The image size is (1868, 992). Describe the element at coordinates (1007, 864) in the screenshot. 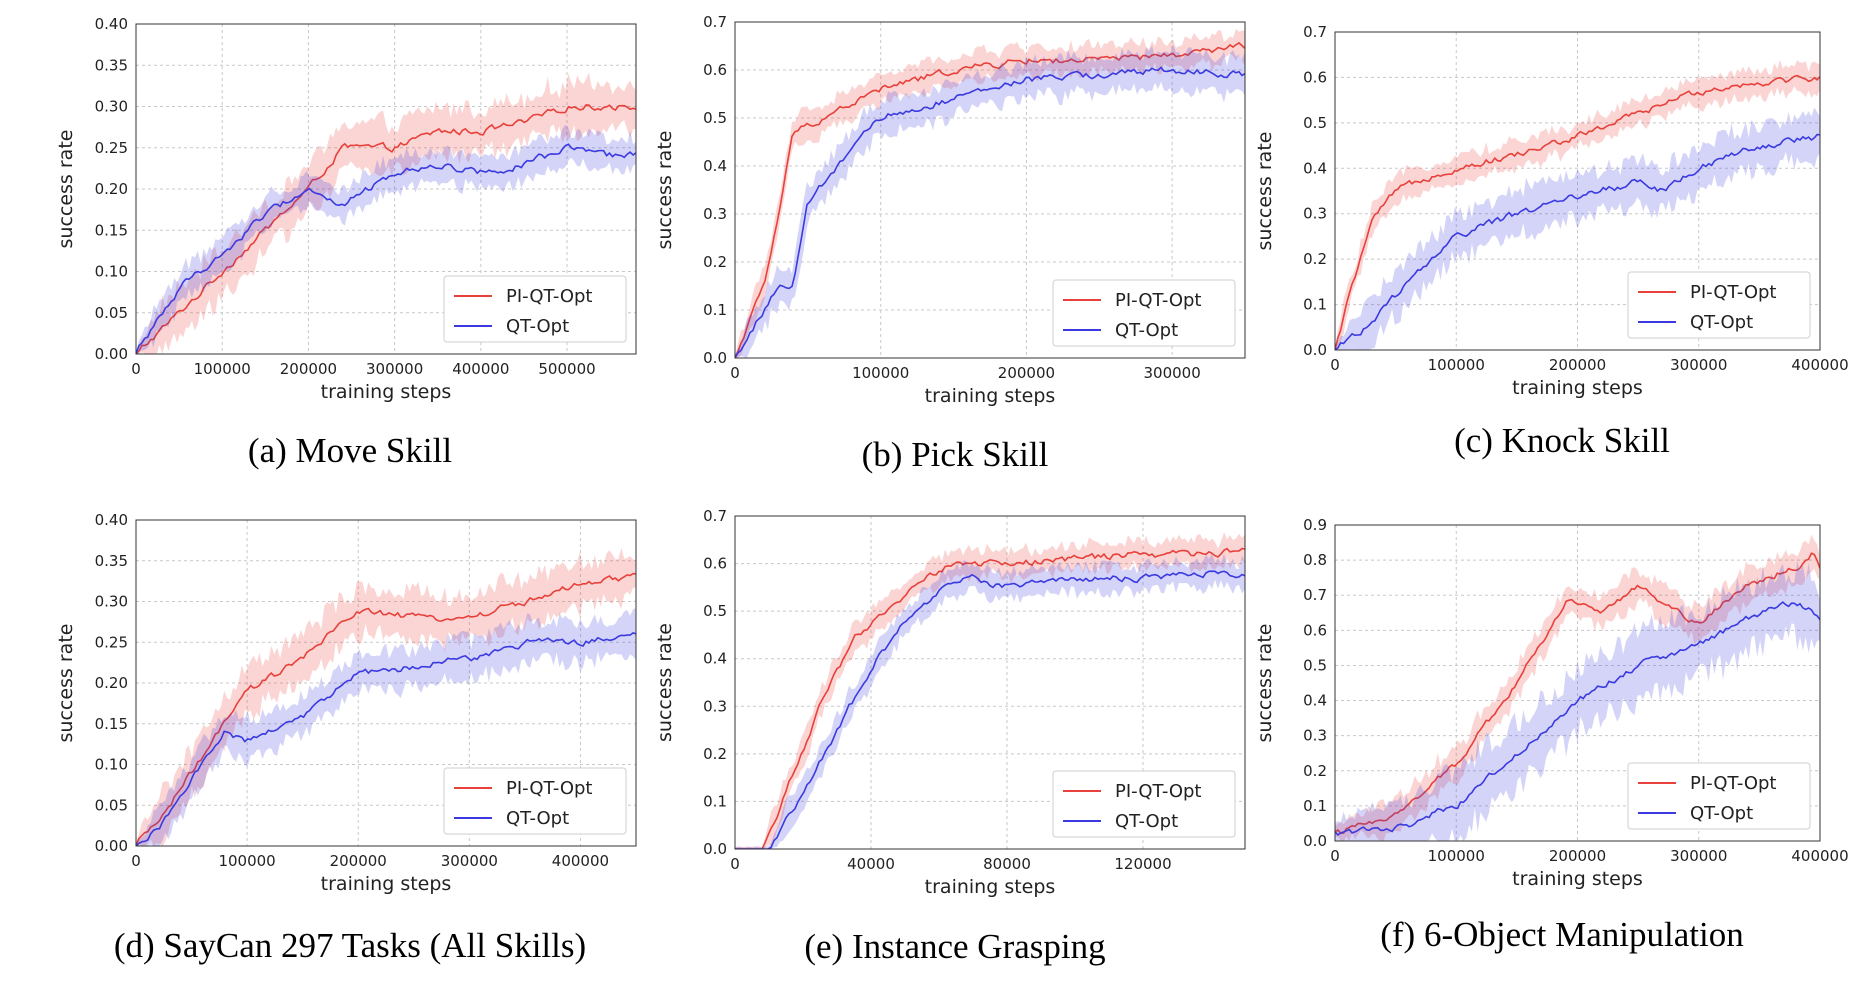

I see `x-tick-label: 80000` at that location.